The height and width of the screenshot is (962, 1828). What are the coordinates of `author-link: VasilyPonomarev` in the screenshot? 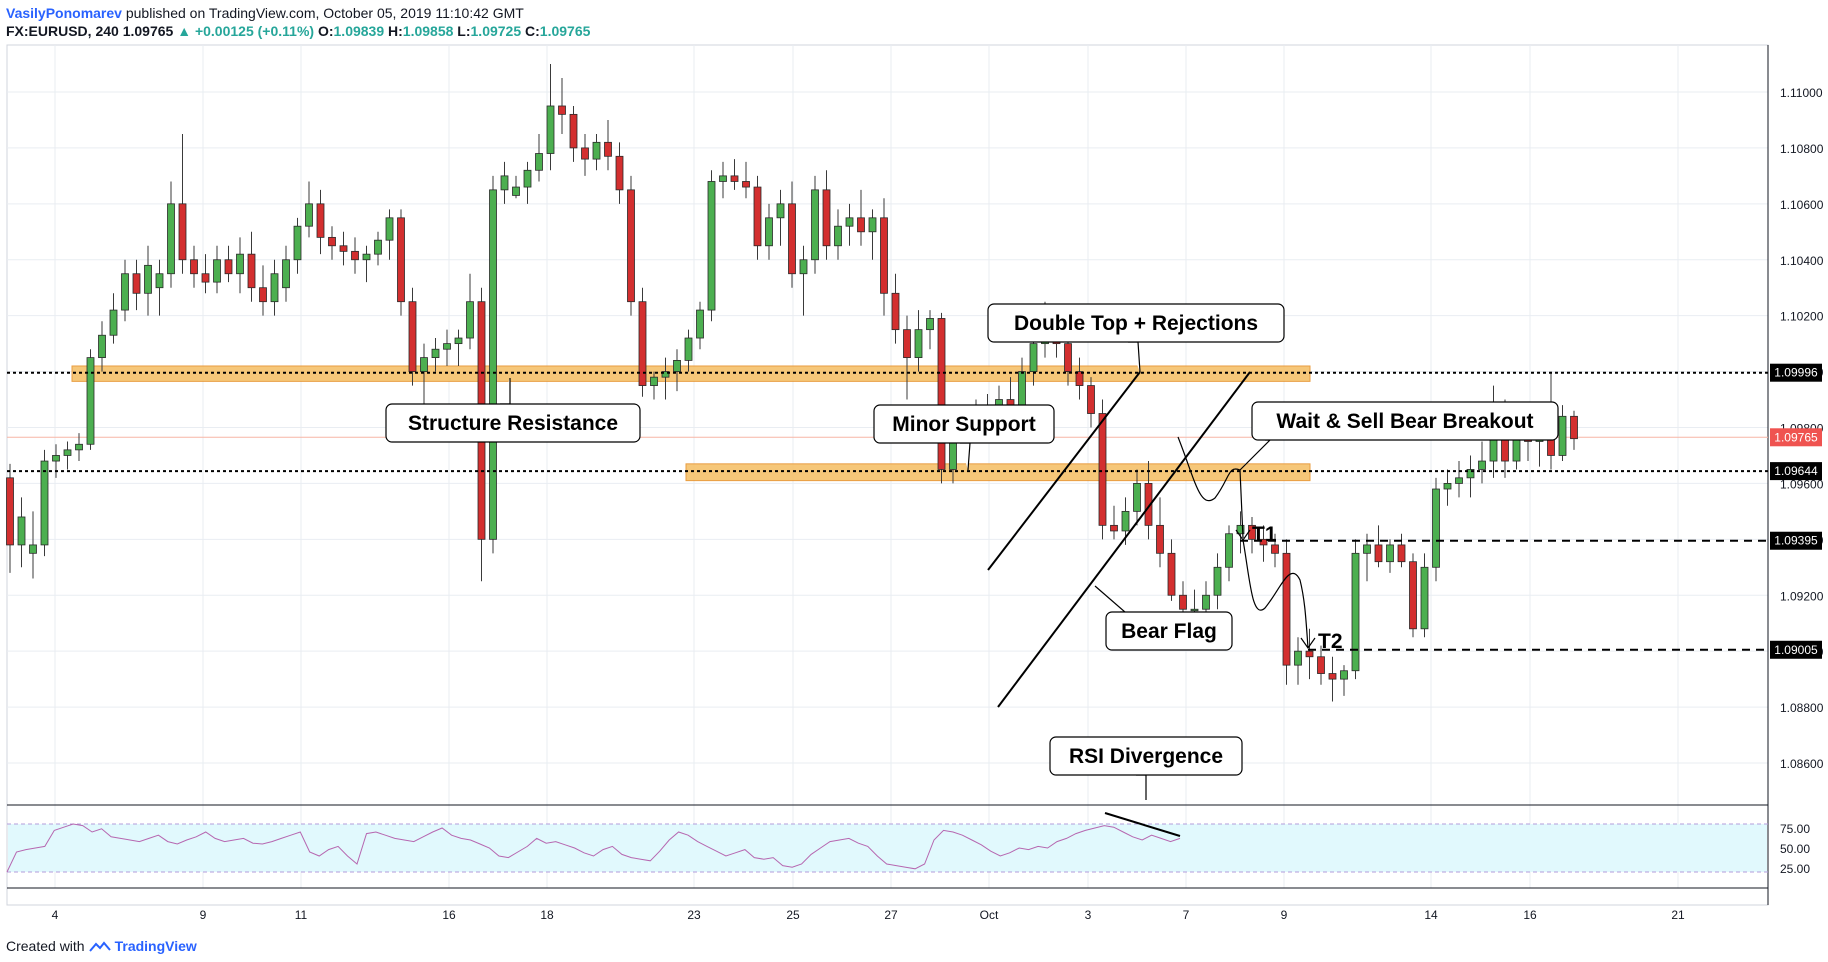 It's located at (64, 13).